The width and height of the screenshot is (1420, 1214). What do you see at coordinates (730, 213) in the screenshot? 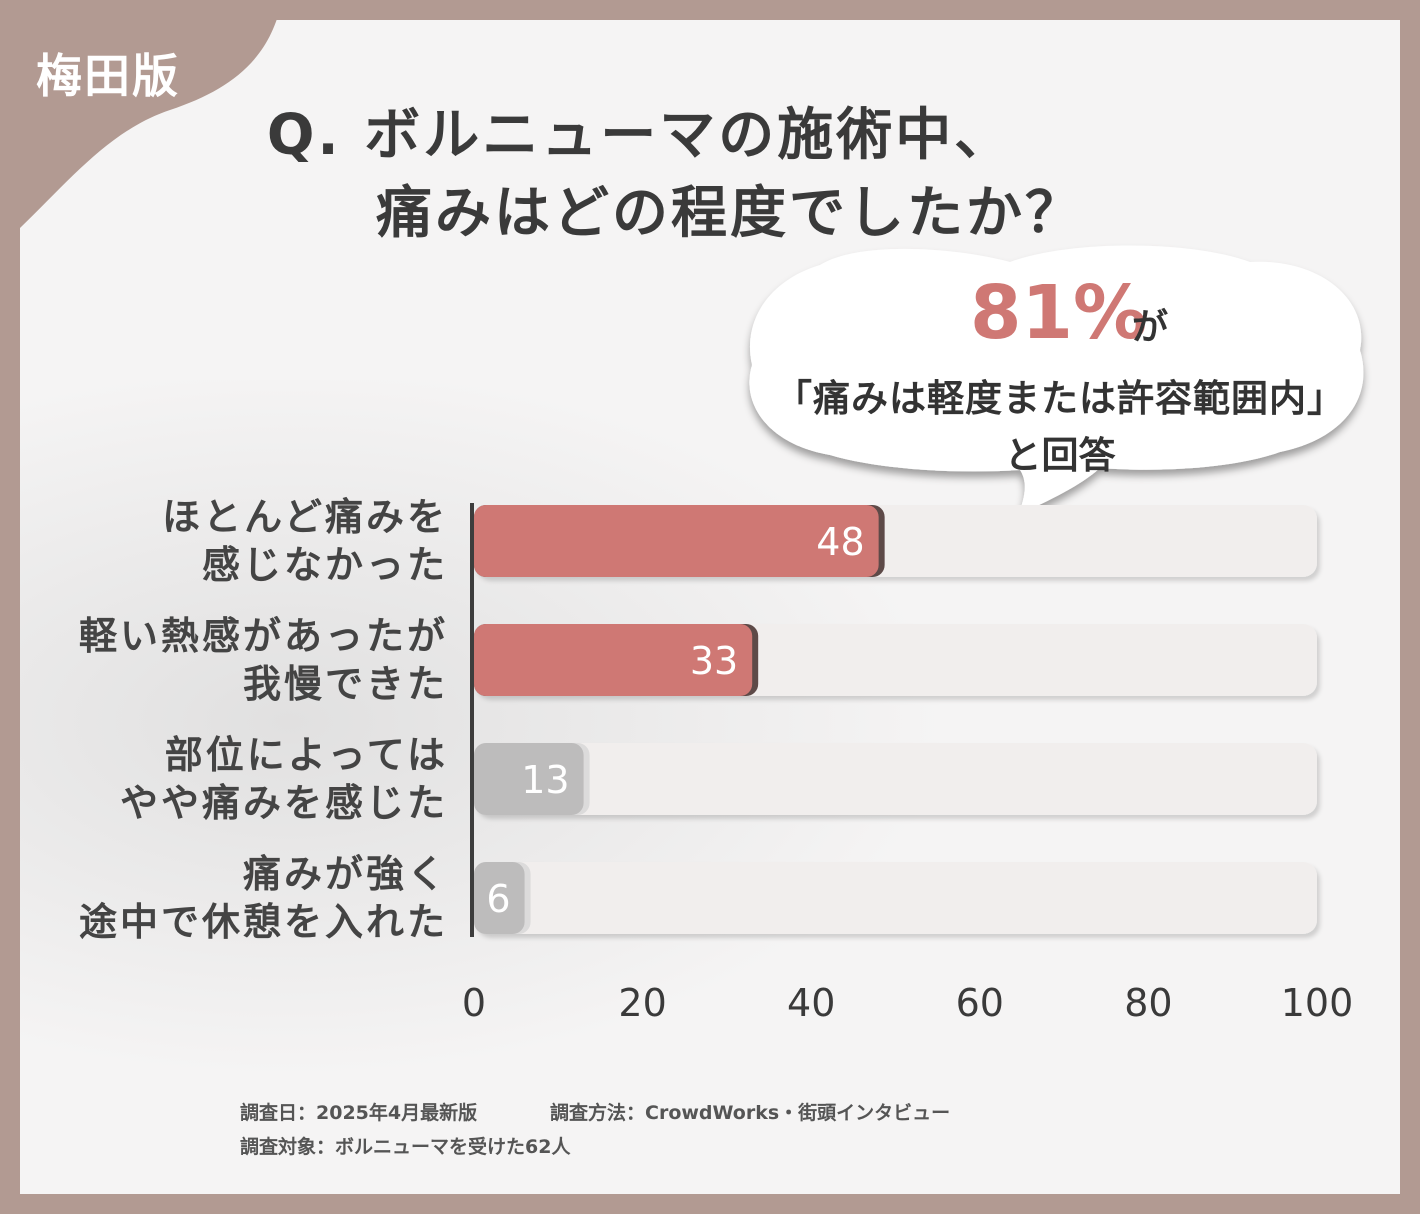
I see `page-title-line2: 痛みはどの程度でしたか？` at bounding box center [730, 213].